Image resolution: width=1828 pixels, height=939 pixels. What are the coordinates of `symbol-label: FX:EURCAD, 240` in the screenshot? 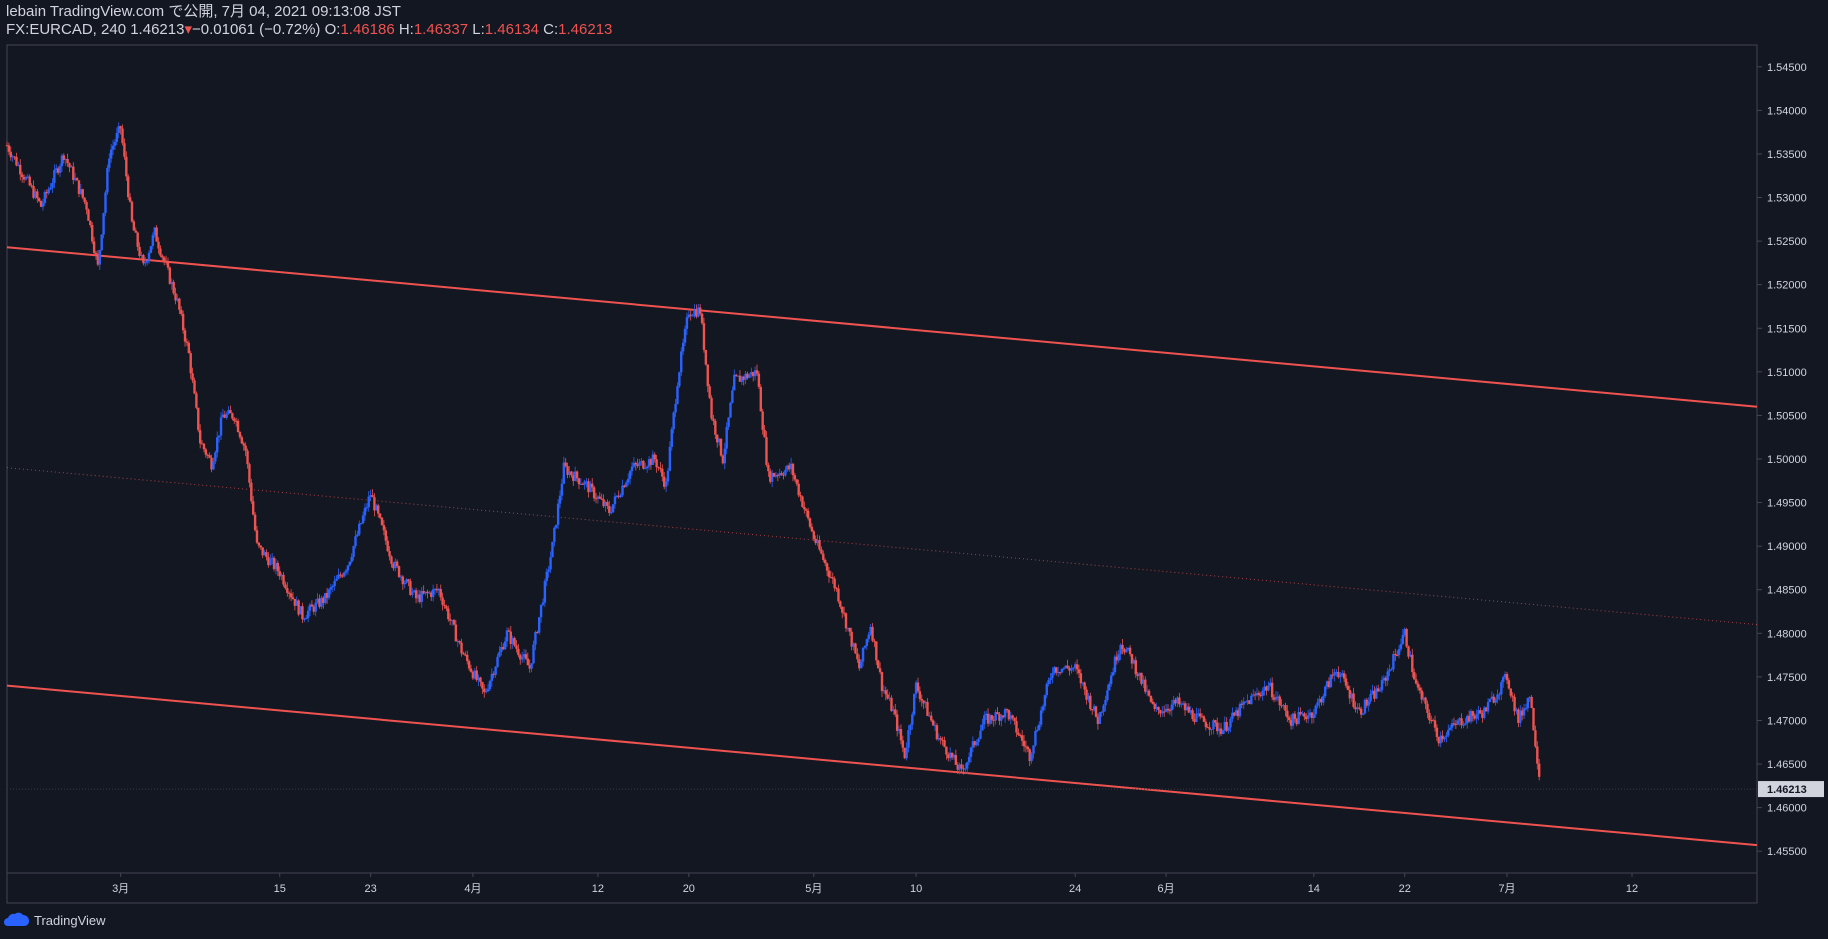 It's located at (66, 29).